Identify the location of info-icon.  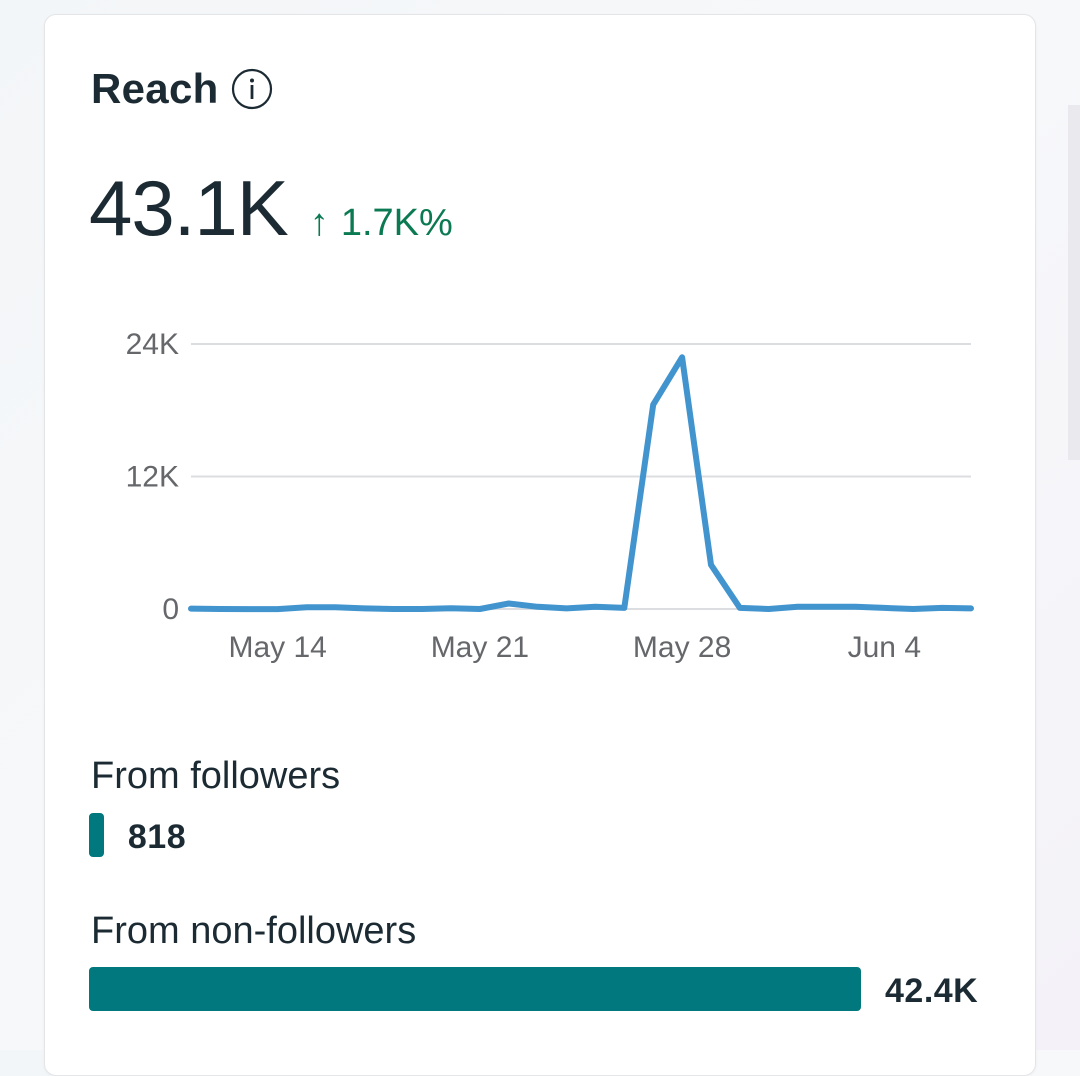
(252, 89).